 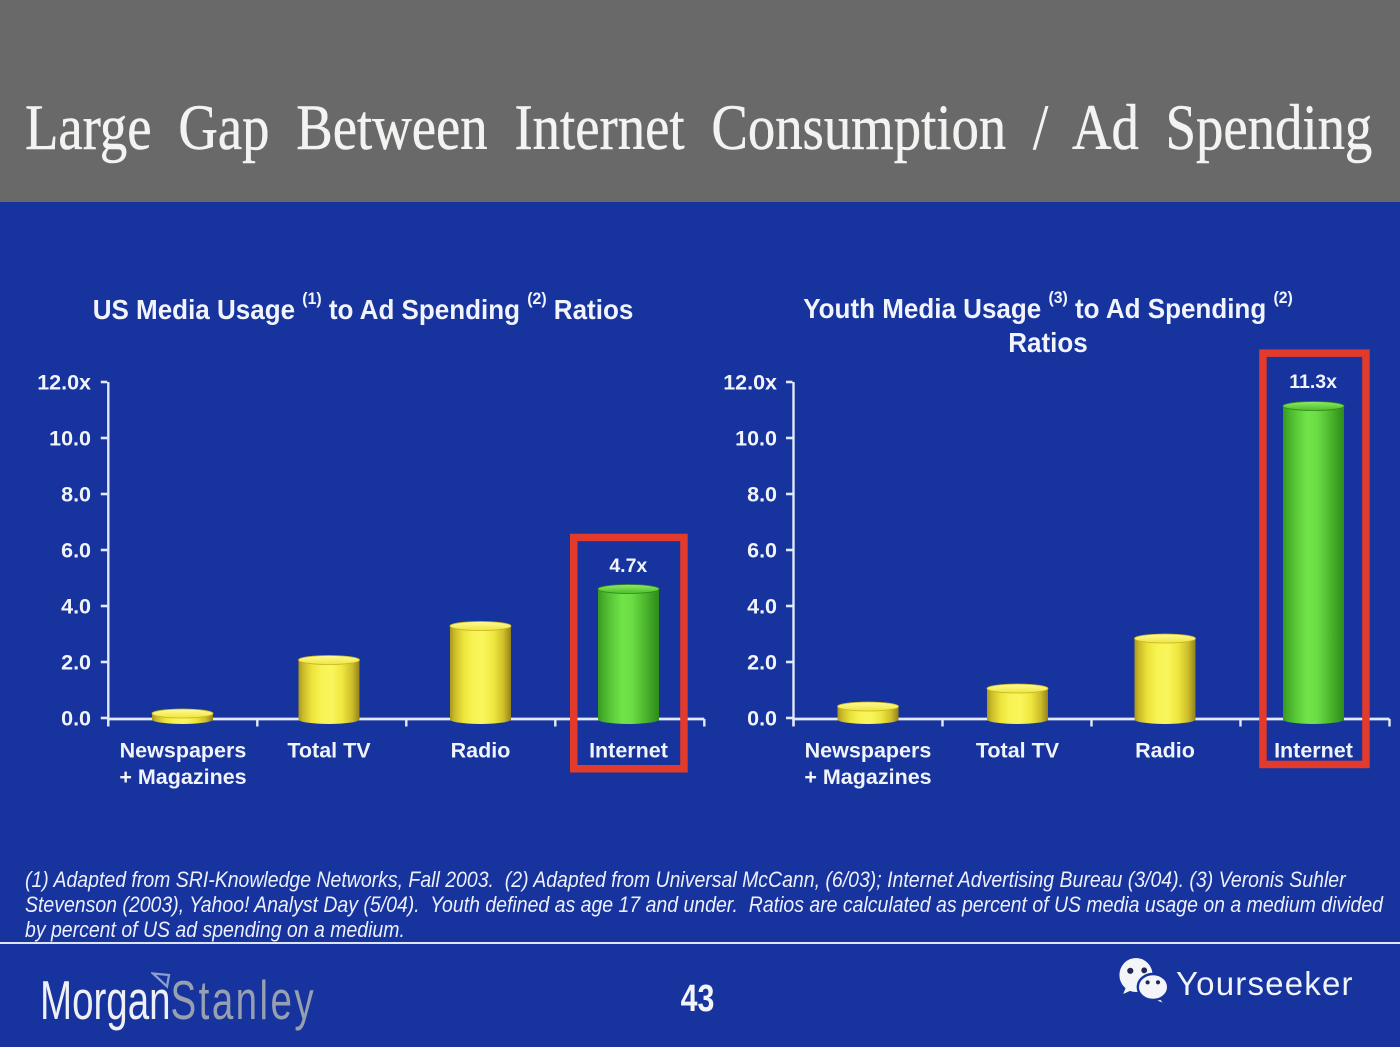 I want to click on svg-text: 4.7x, so click(x=628, y=566).